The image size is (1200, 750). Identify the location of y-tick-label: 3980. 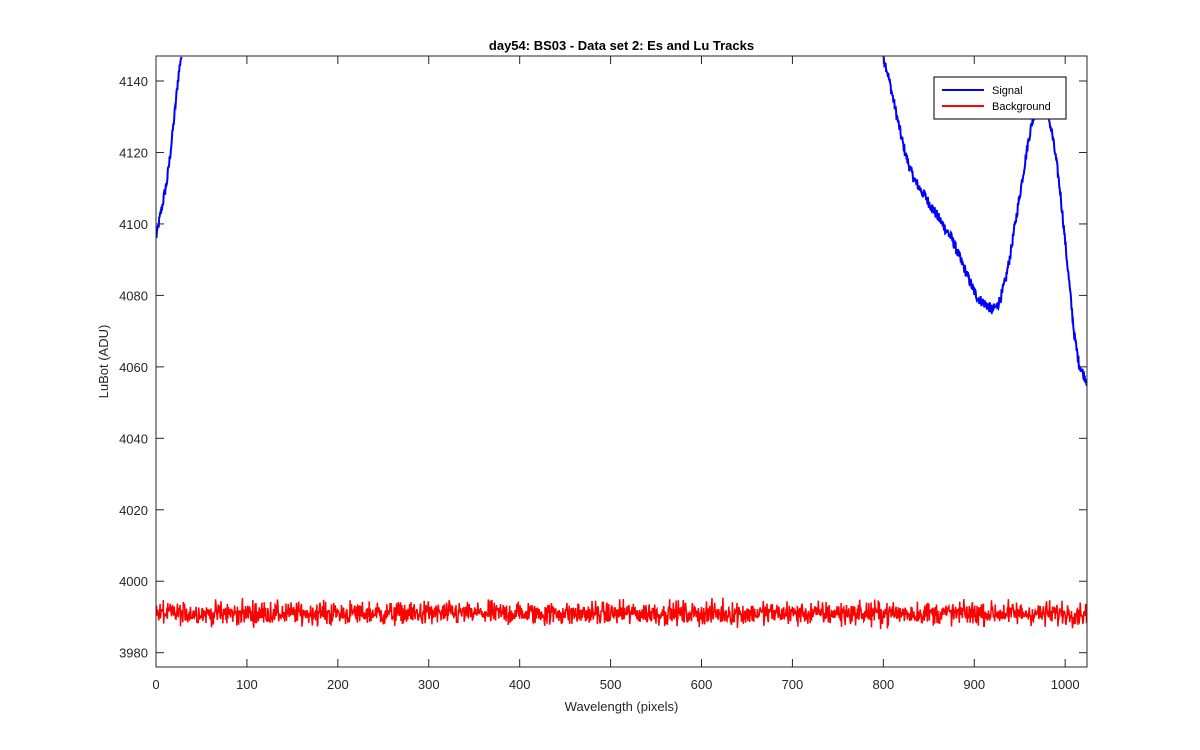
(133, 653).